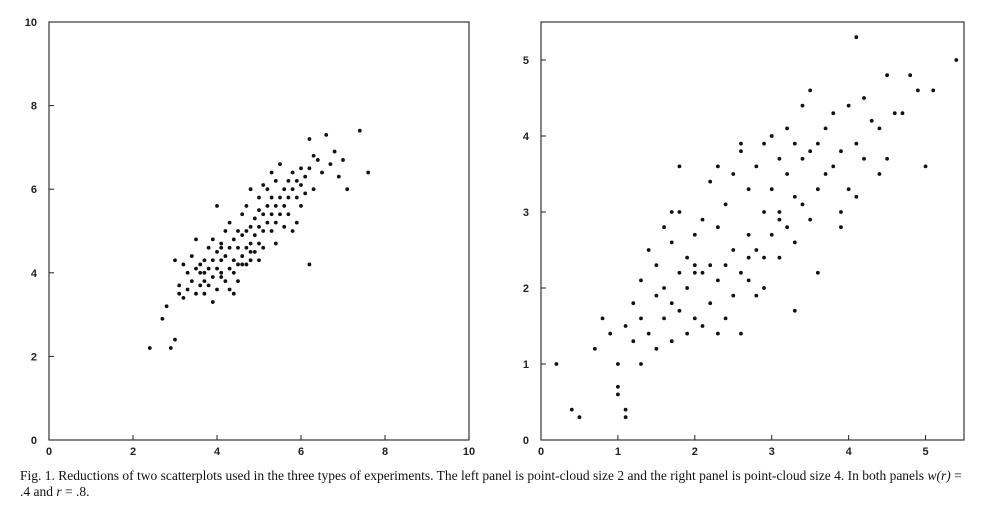 This screenshot has height=523, width=981. What do you see at coordinates (526, 61) in the screenshot?
I see `y-tick-label: 5` at bounding box center [526, 61].